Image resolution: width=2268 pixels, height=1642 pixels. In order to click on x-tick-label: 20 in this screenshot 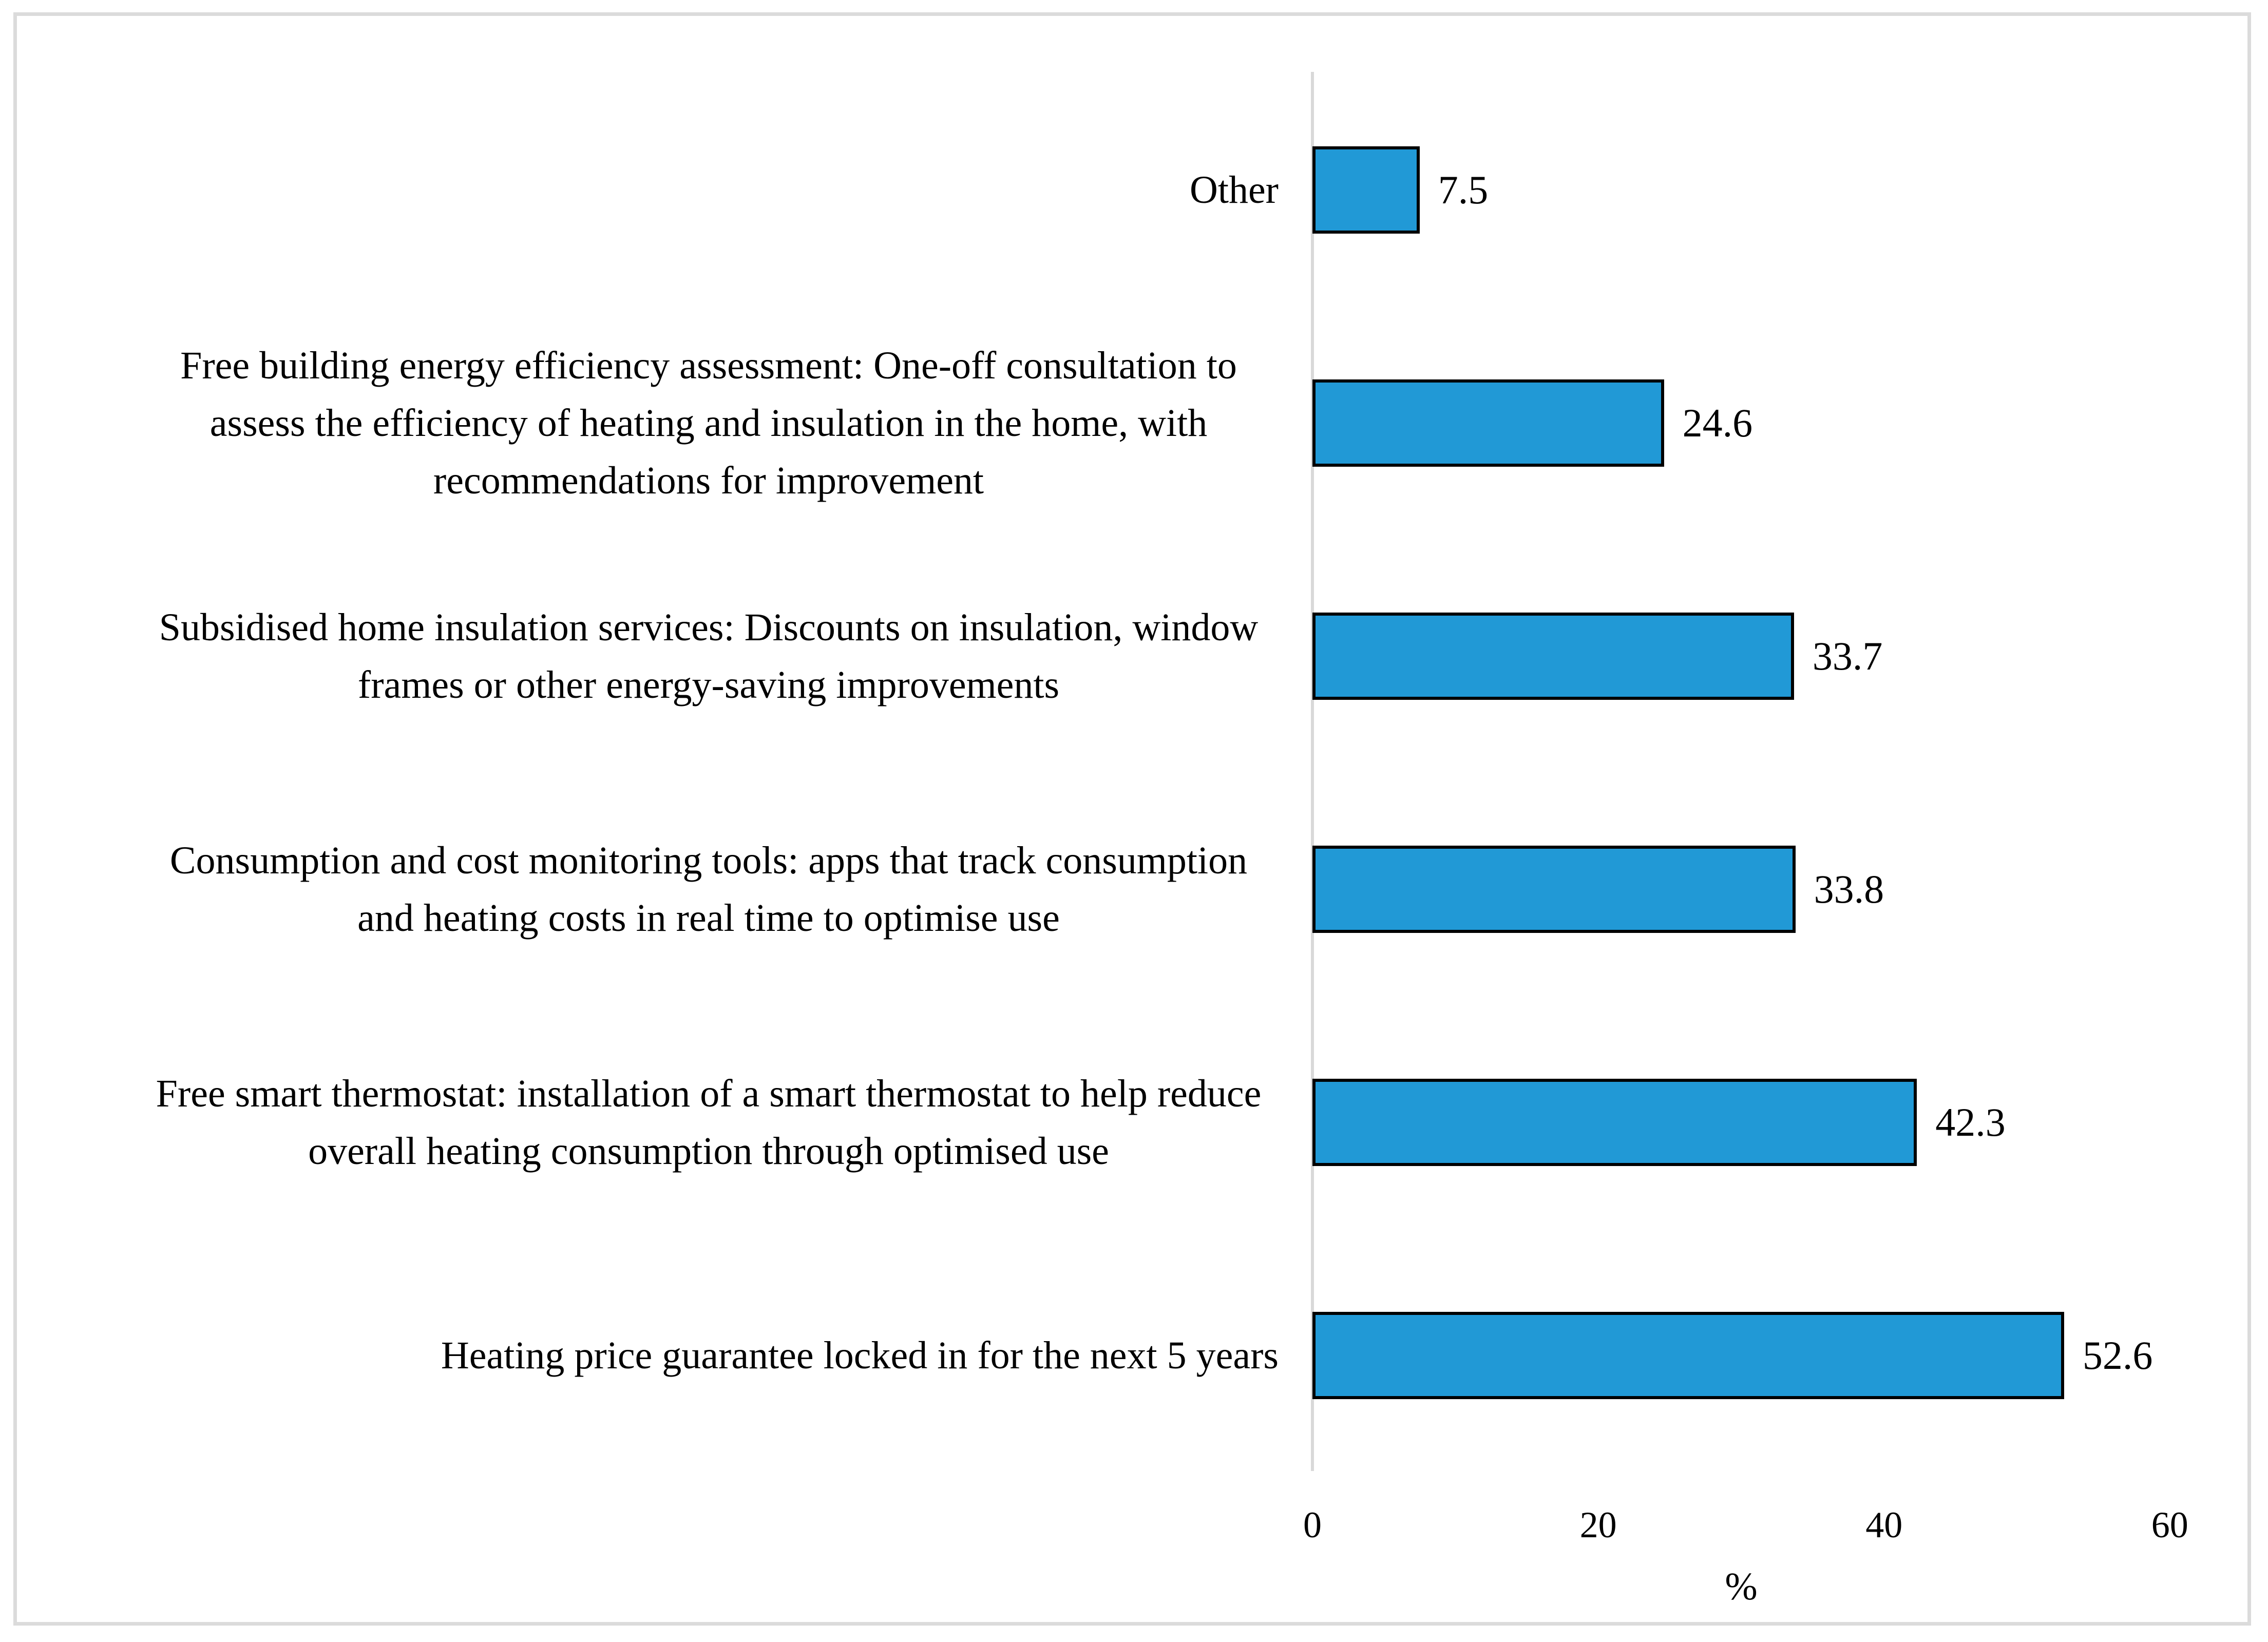, I will do `click(1598, 1525)`.